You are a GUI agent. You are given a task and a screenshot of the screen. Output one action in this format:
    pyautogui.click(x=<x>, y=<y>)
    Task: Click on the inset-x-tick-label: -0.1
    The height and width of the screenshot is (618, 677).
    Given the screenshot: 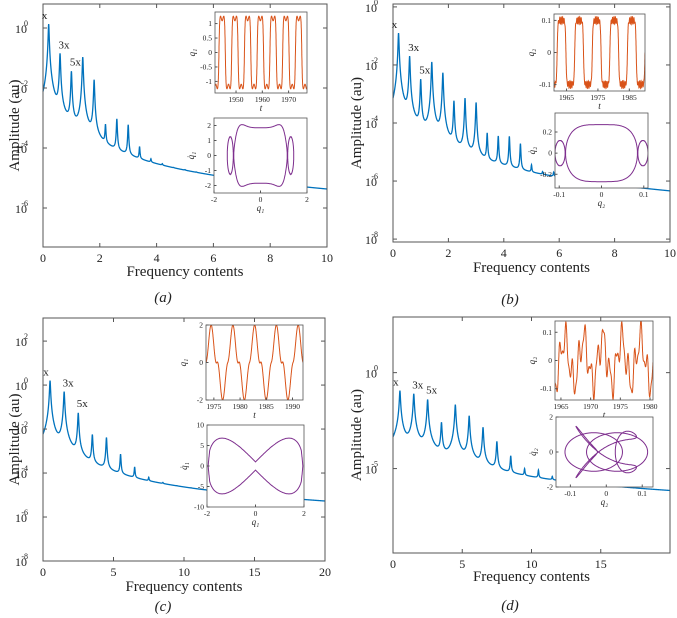 What is the action you would take?
    pyautogui.click(x=570, y=493)
    